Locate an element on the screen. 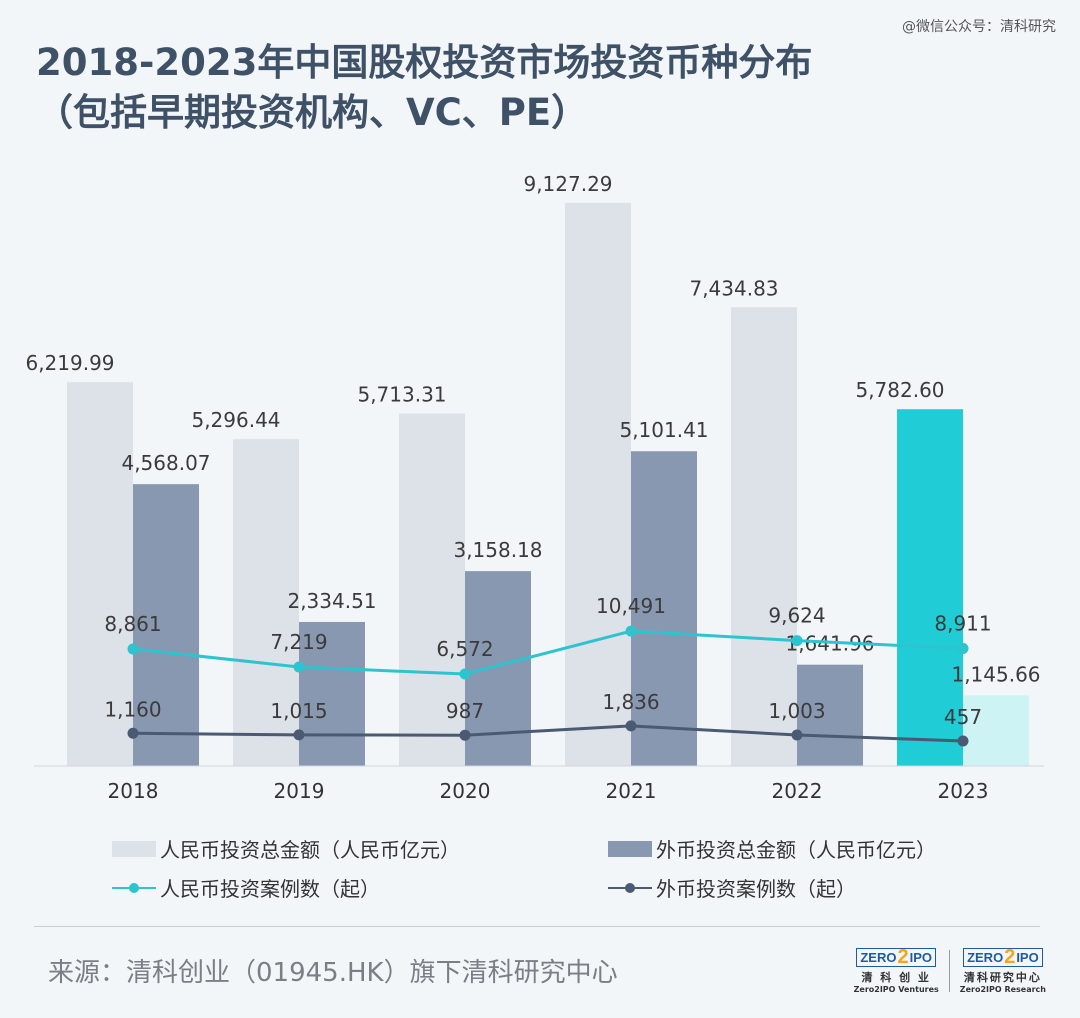 This screenshot has width=1080, height=1018. point-rmb-cases-2020 is located at coordinates (465, 674).